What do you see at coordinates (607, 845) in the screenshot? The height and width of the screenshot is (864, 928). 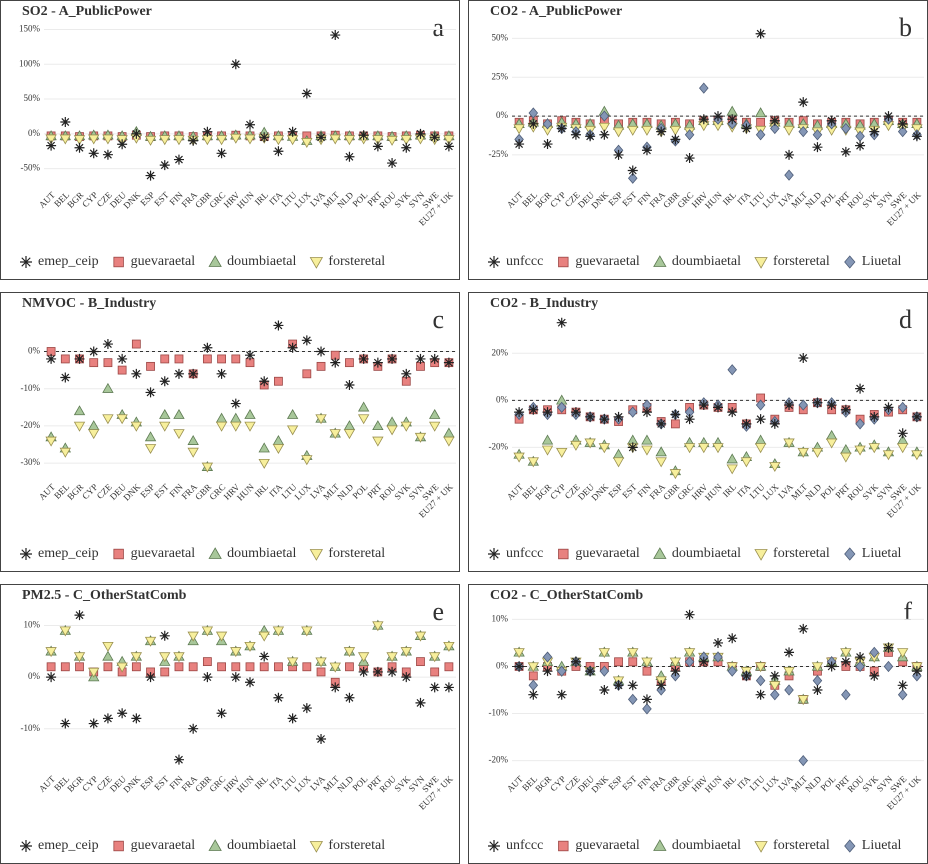 I see `legend-label: guevaraetal` at bounding box center [607, 845].